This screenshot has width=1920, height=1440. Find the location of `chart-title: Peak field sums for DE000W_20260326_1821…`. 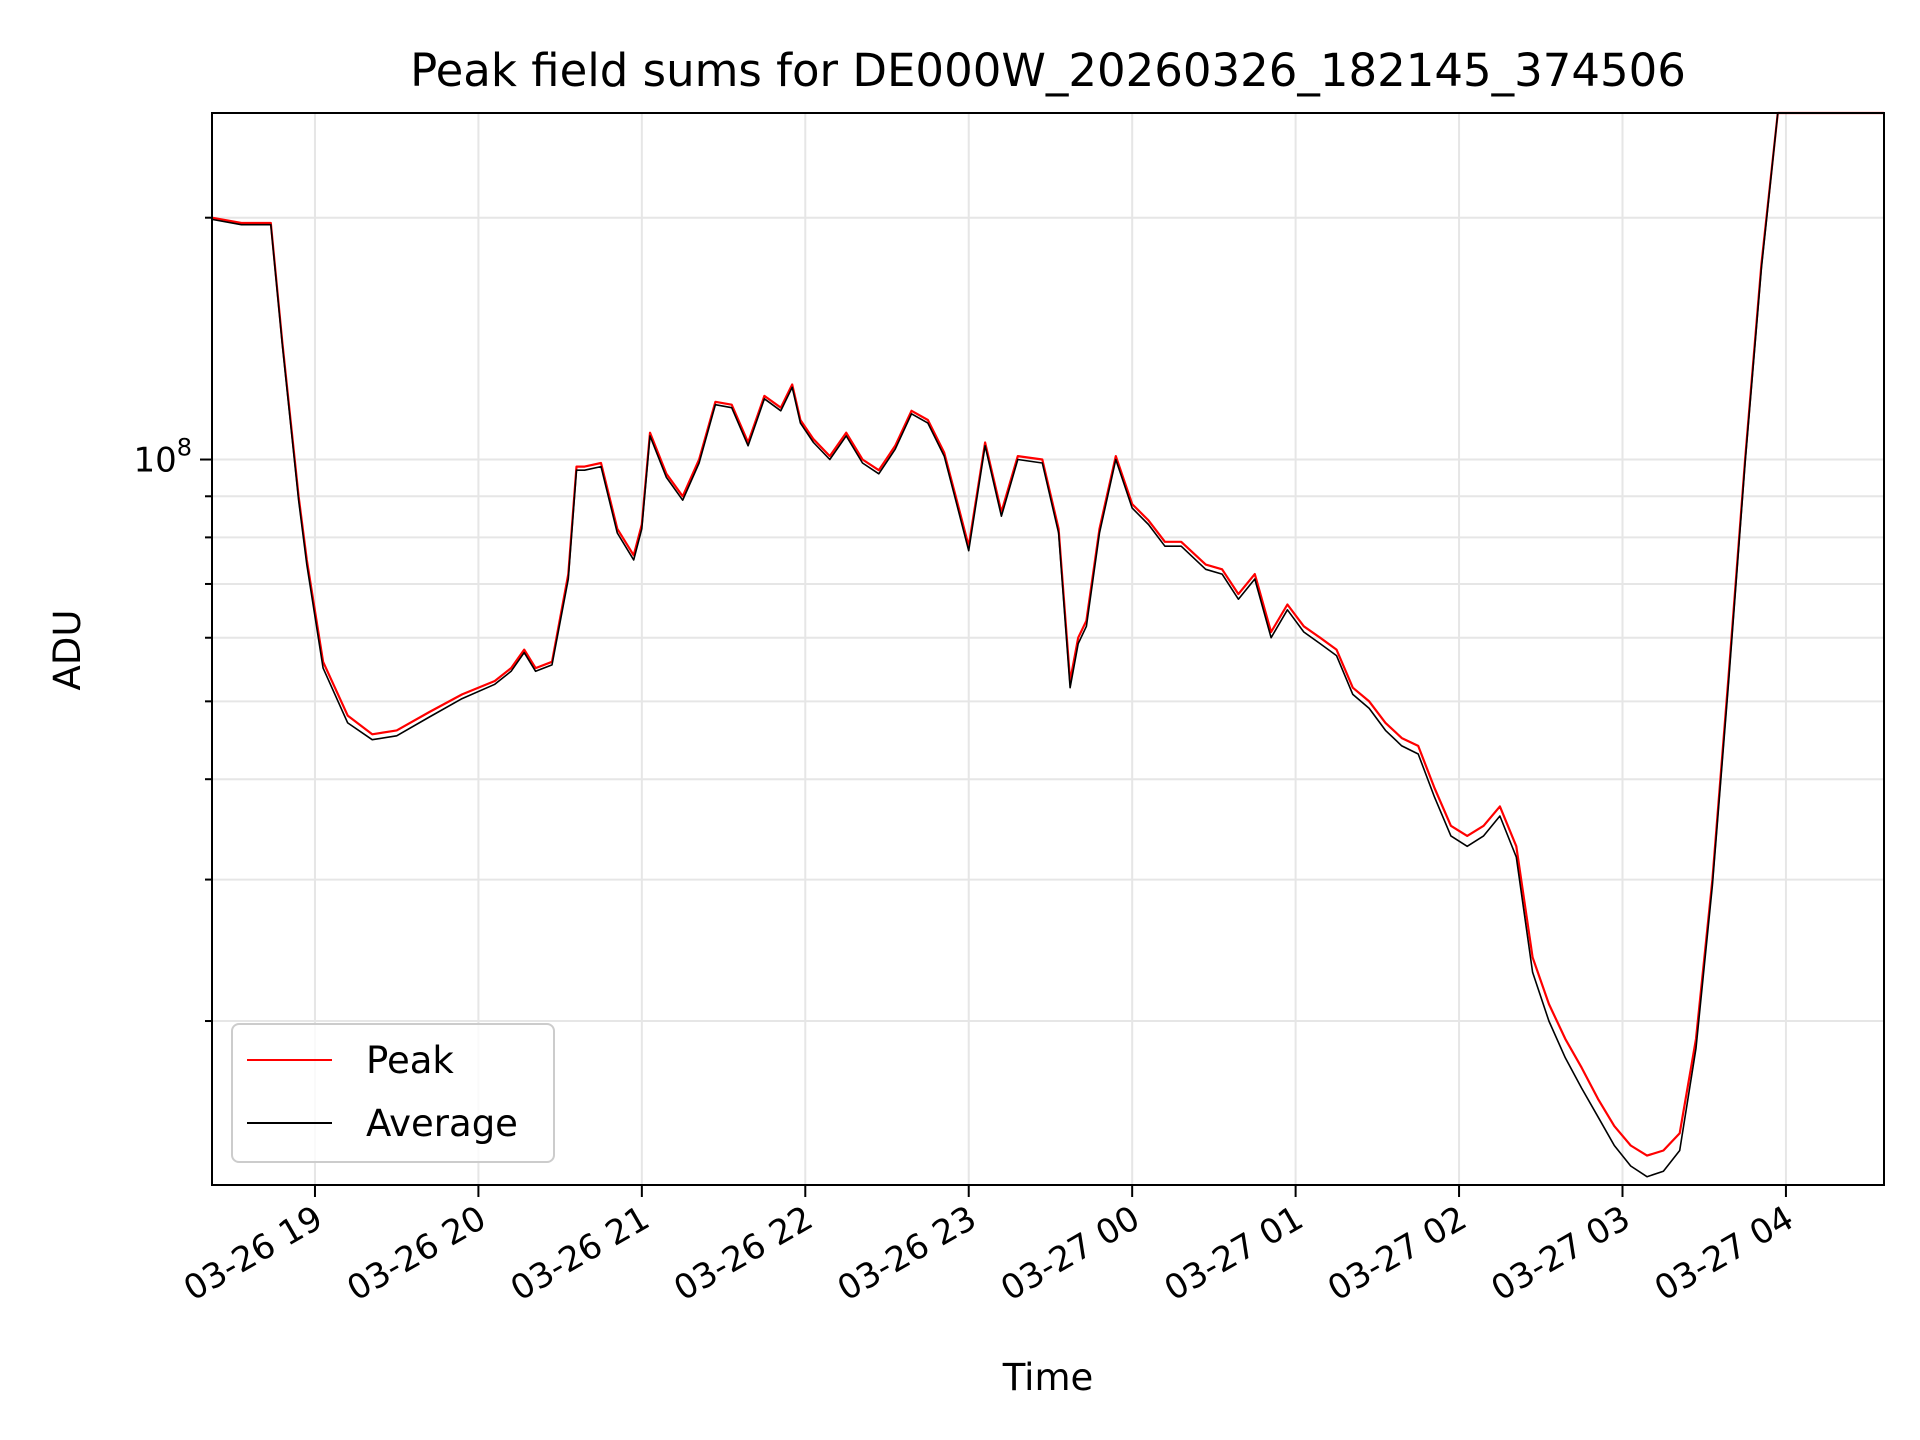

chart-title: Peak field sums for DE000W_20260326_1821… is located at coordinates (1048, 70).